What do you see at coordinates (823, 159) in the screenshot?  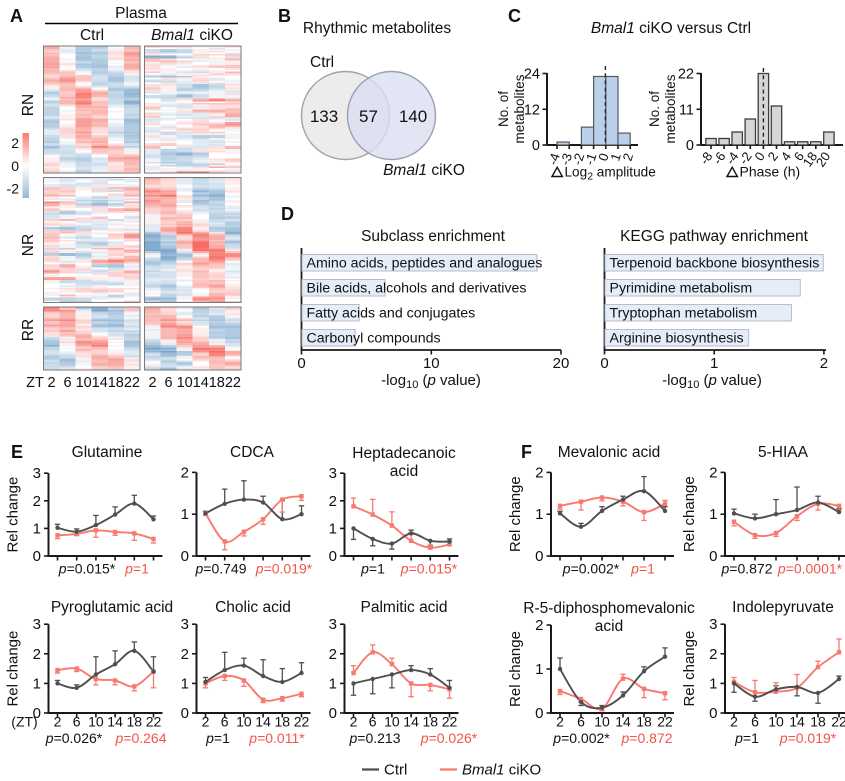 I see `svg-text: 20` at bounding box center [823, 159].